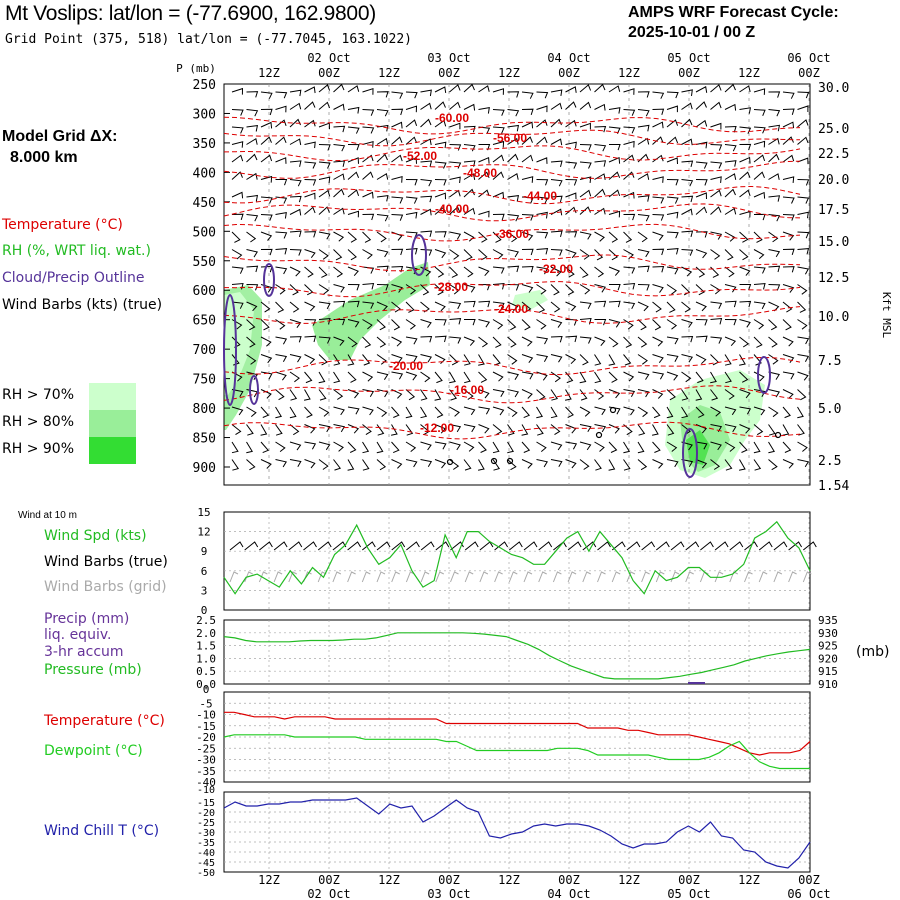 This screenshot has height=900, width=900. What do you see at coordinates (204, 114) in the screenshot?
I see `pressure-tick-300: 300` at bounding box center [204, 114].